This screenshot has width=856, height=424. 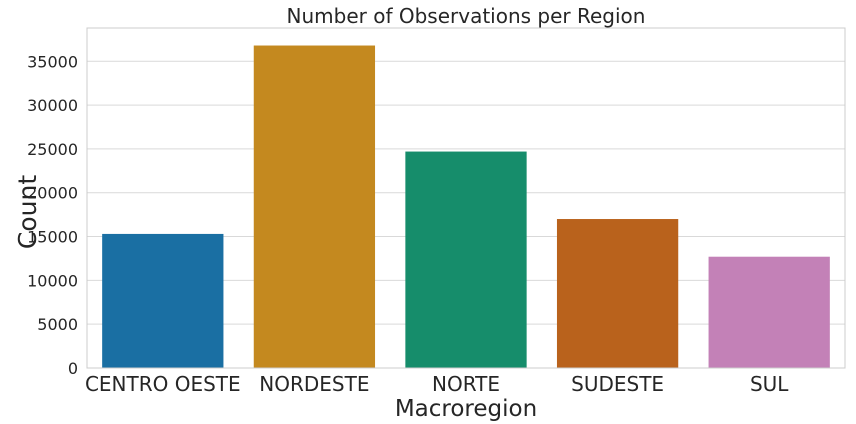 I want to click on y-tick-labels: 0 5000 10000 15000 20000 25000 30000 35000, so click(x=52, y=215).